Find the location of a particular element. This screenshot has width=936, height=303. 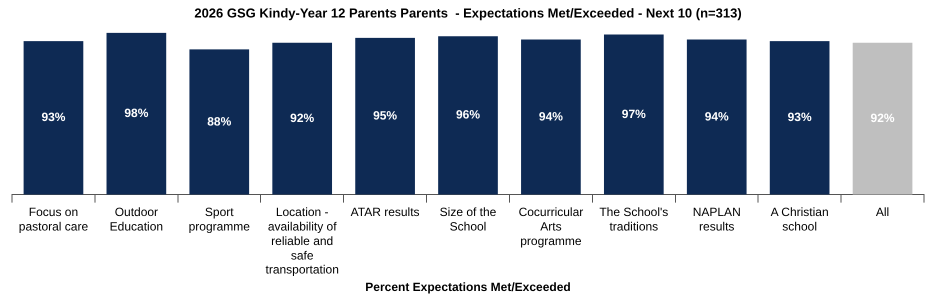

data-label: 88% is located at coordinates (219, 121).